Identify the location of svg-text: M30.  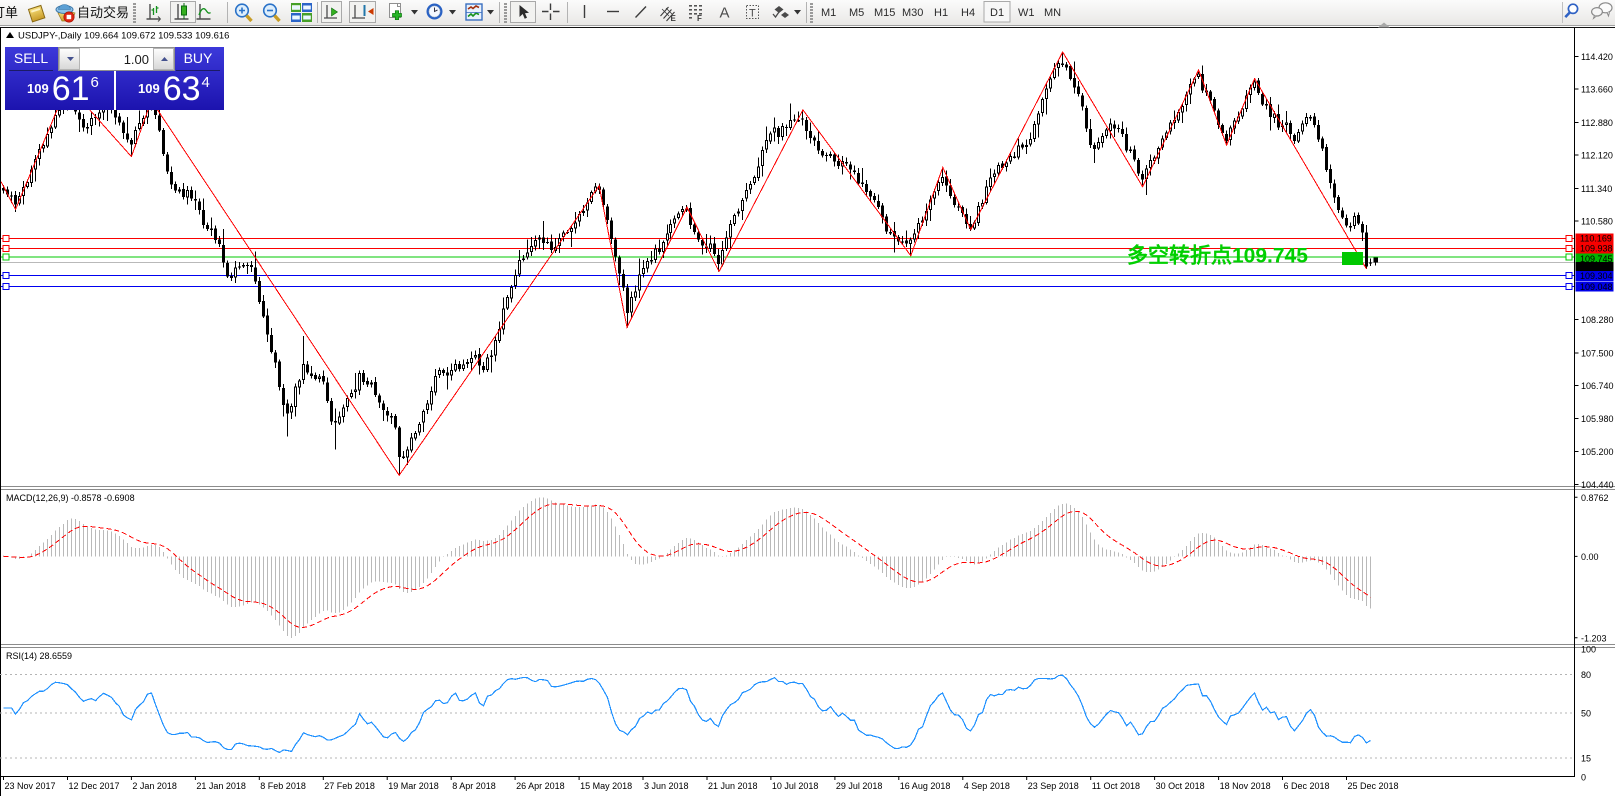
(912, 13).